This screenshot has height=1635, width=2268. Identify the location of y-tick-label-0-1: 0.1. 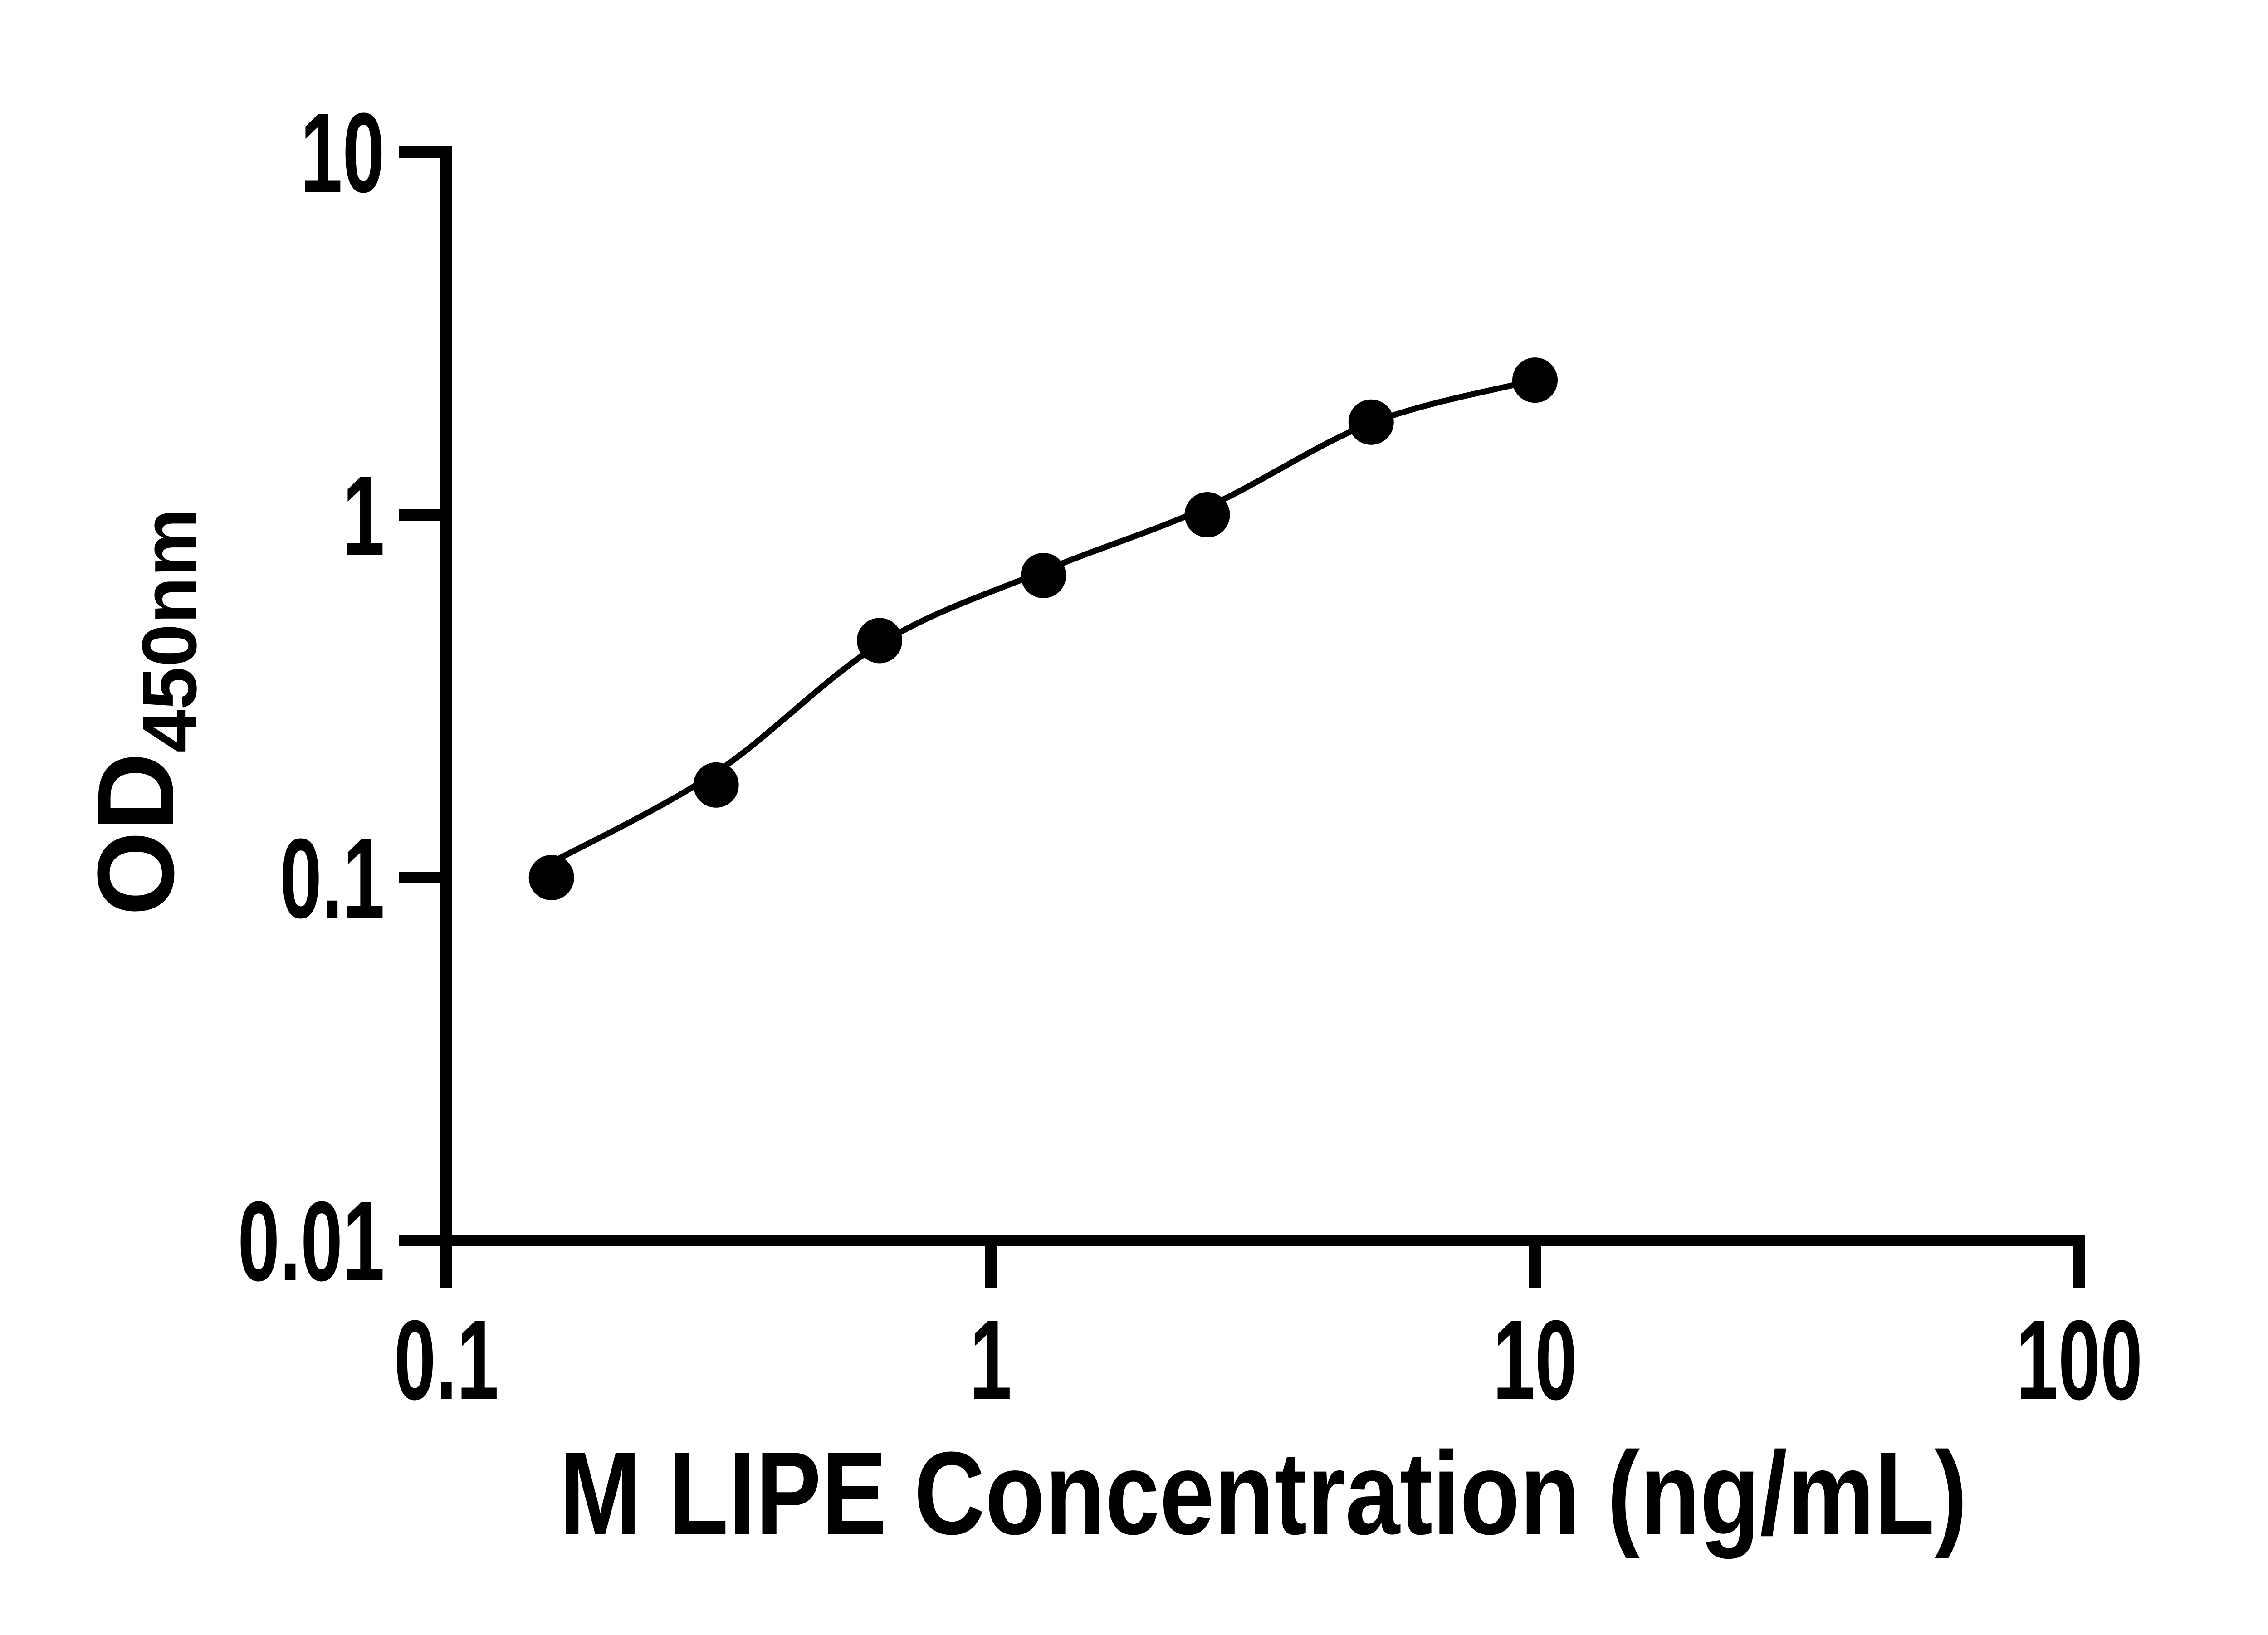
(332, 878).